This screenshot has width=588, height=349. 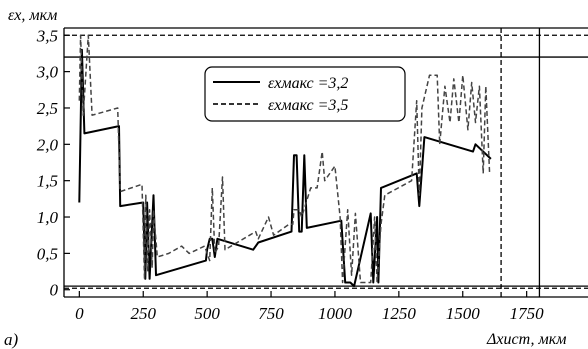 I want to click on panel-label: а), so click(x=11, y=339).